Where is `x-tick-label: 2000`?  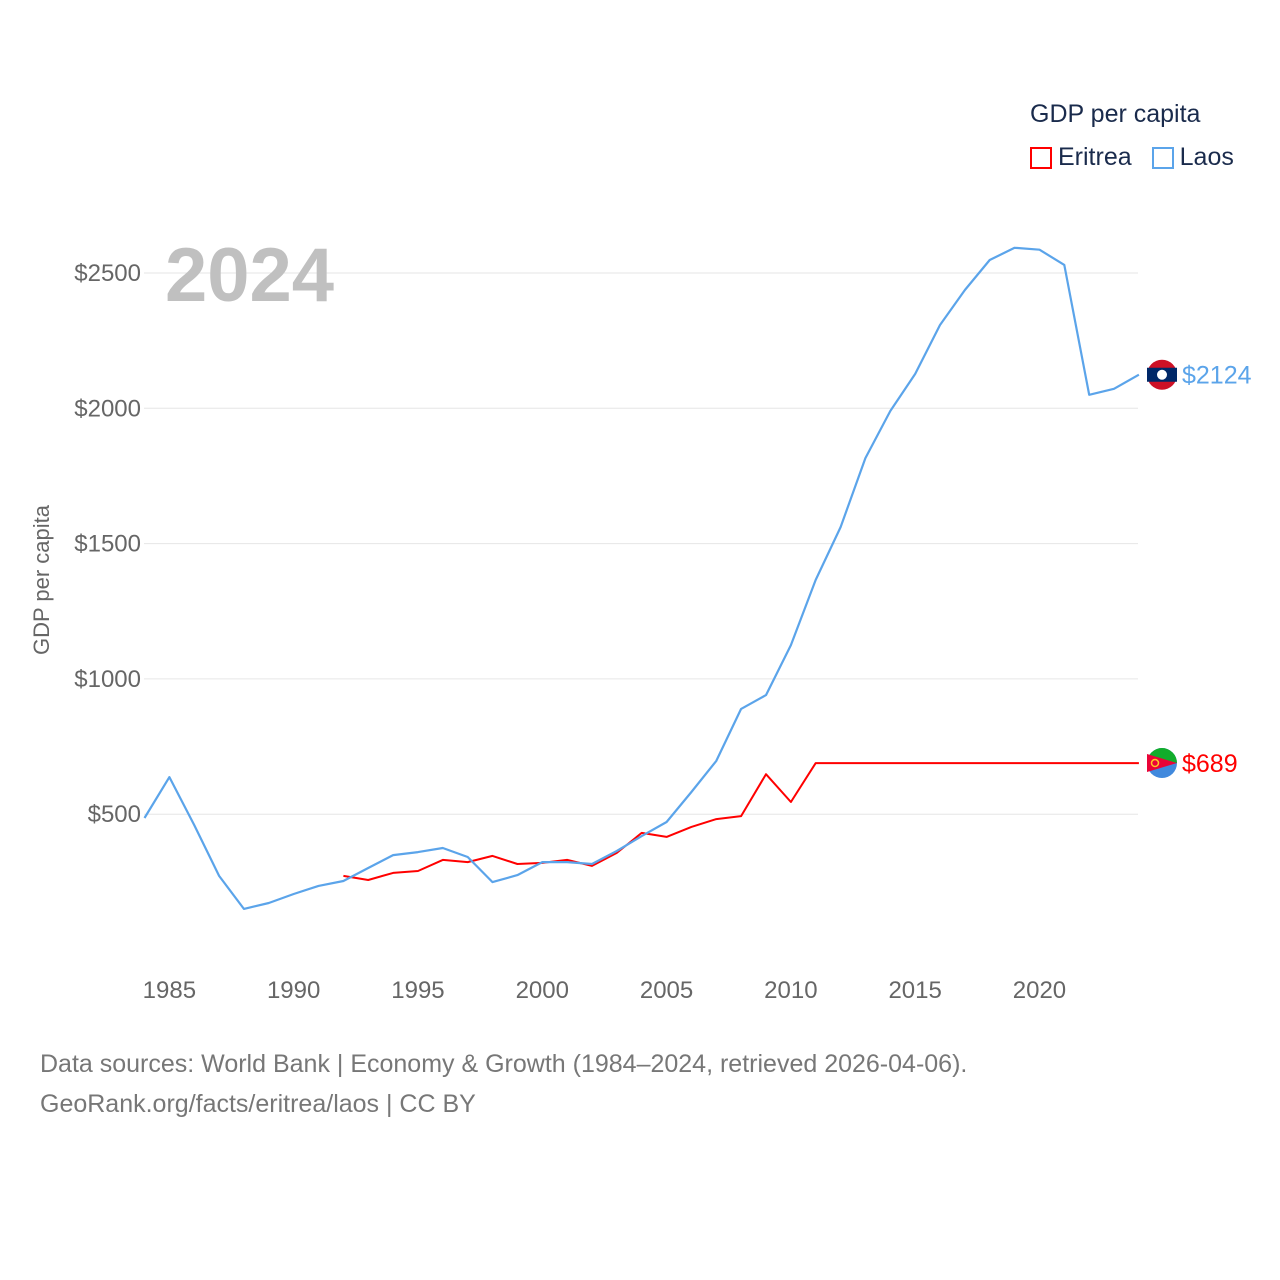
x-tick-label: 2000 is located at coordinates (542, 990).